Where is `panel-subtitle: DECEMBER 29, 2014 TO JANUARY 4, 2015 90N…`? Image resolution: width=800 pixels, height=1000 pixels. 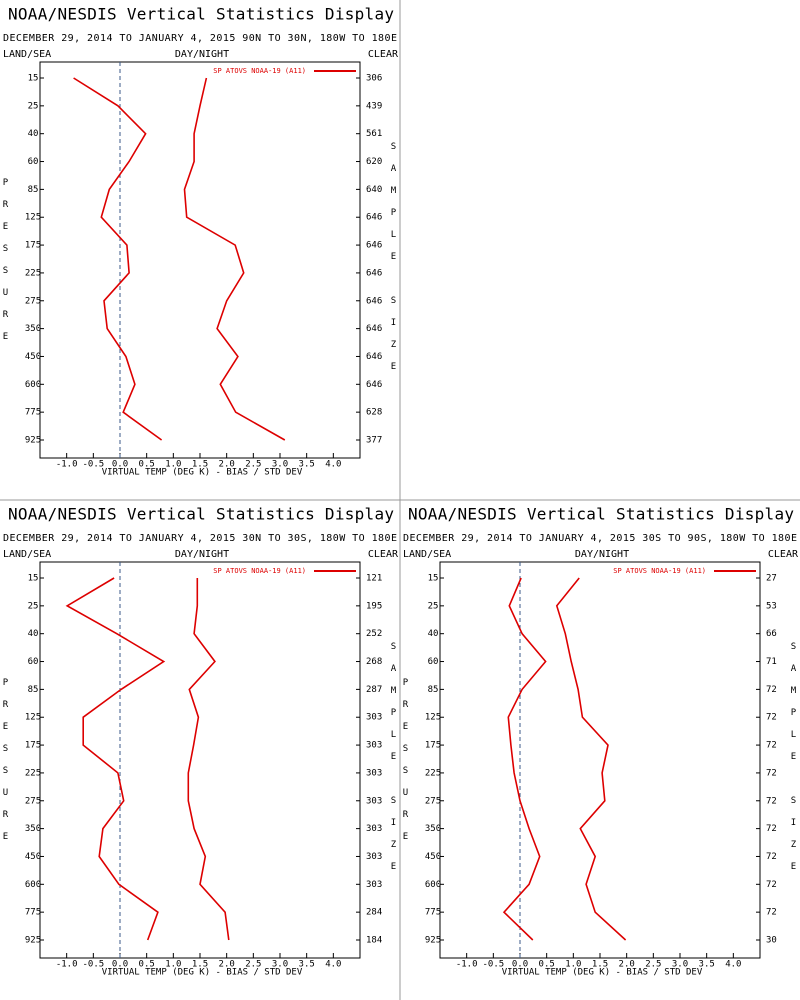 panel-subtitle: DECEMBER 29, 2014 TO JANUARY 4, 2015 90N… is located at coordinates (200, 38).